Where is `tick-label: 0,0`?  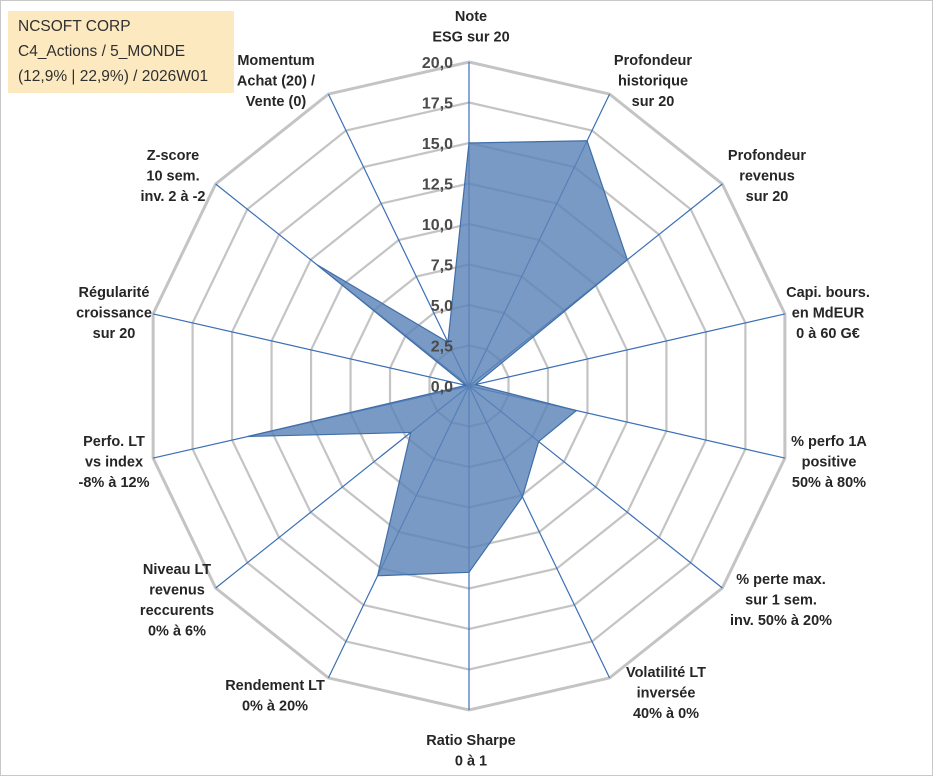 tick-label: 0,0 is located at coordinates (442, 387).